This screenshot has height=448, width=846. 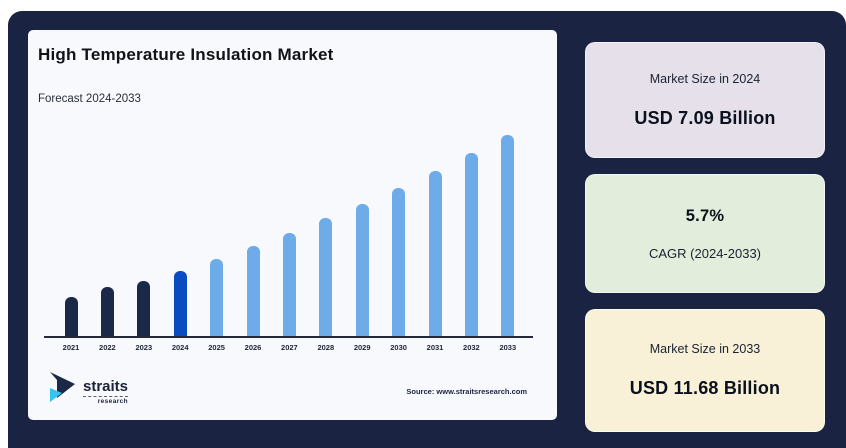 What do you see at coordinates (106, 387) in the screenshot?
I see `logo-name: straits` at bounding box center [106, 387].